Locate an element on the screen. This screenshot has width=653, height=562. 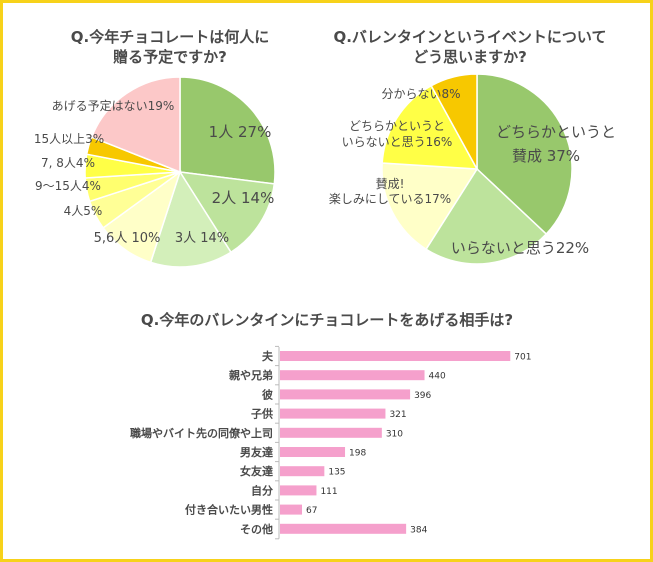
pie2-slices is located at coordinates (477, 169).